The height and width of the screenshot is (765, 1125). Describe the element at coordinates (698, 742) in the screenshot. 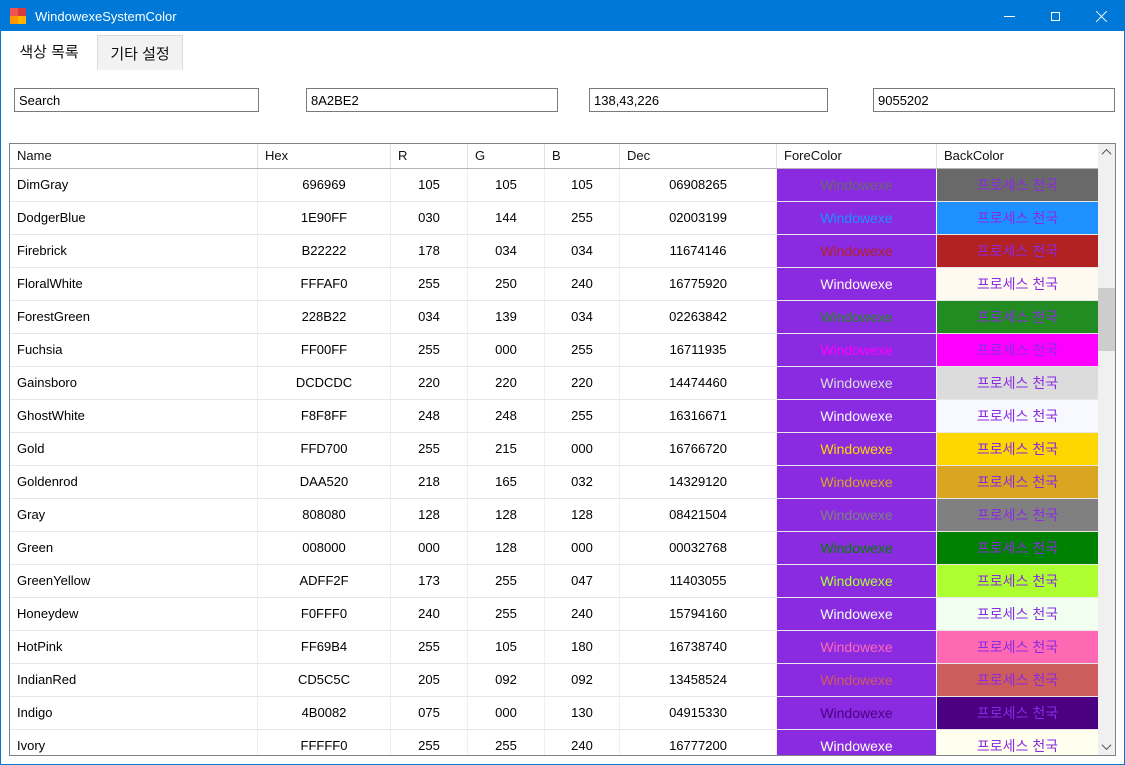

I see `dec-cell: 16777200` at that location.